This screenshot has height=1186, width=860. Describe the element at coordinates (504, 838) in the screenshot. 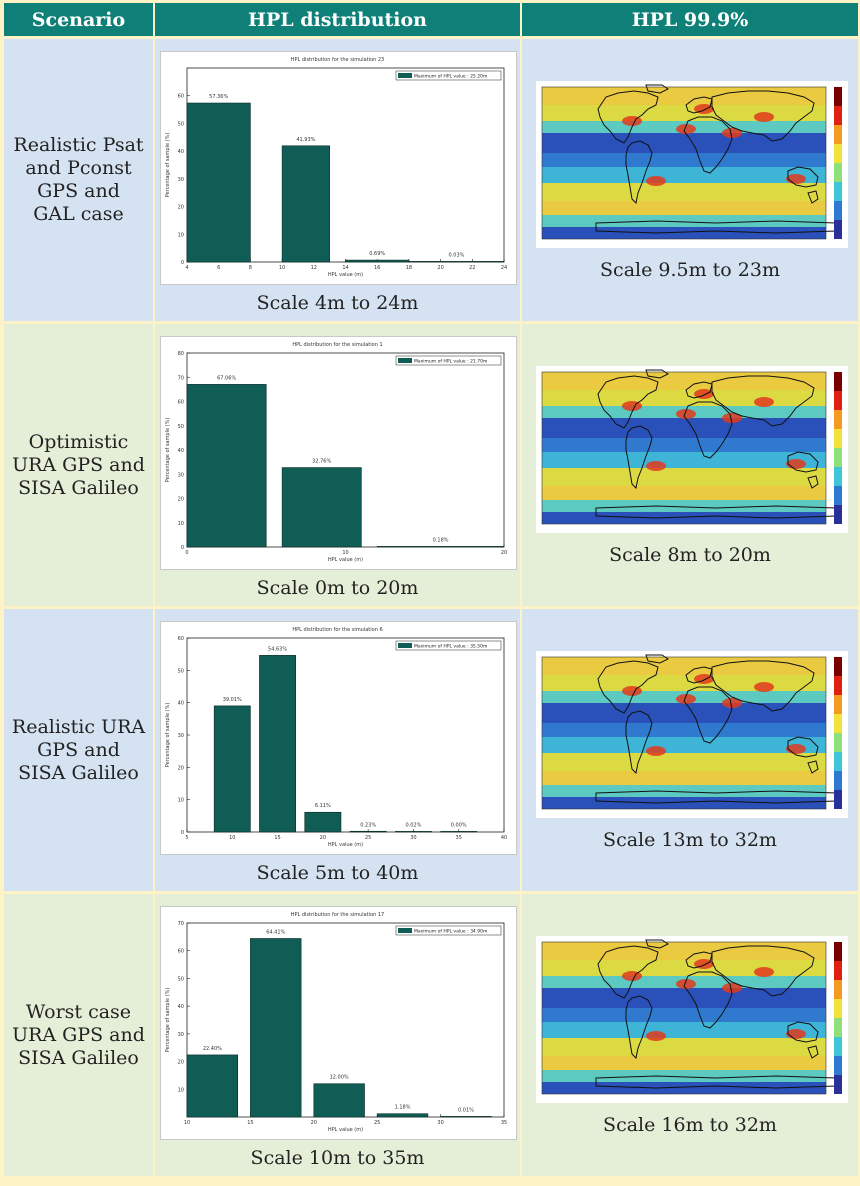

I see `x-tick-label: 40` at that location.